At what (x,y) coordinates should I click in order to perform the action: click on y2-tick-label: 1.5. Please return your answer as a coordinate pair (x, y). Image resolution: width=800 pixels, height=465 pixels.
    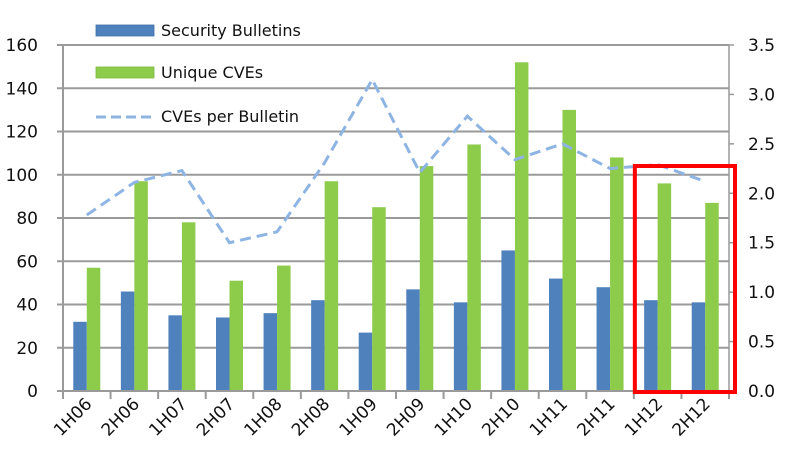
    Looking at the image, I should click on (761, 244).